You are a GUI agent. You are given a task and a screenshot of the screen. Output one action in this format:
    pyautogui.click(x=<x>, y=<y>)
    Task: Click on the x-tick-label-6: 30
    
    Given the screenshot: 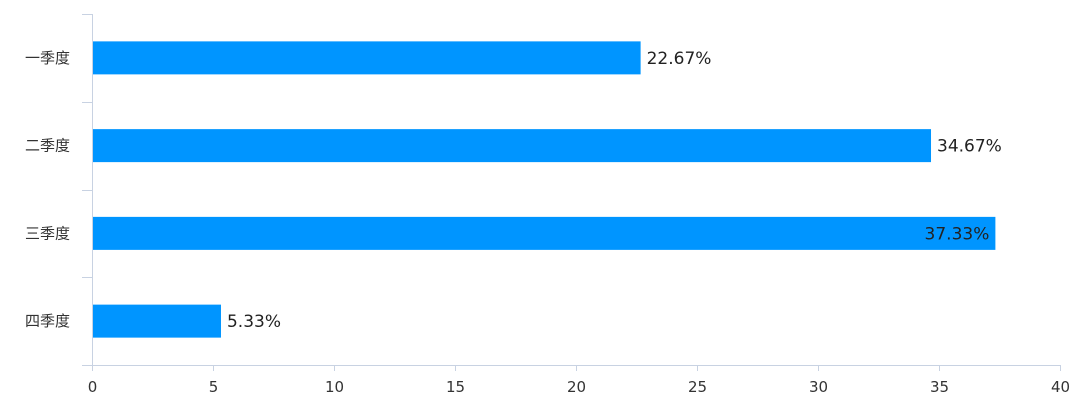 What is the action you would take?
    pyautogui.click(x=818, y=387)
    